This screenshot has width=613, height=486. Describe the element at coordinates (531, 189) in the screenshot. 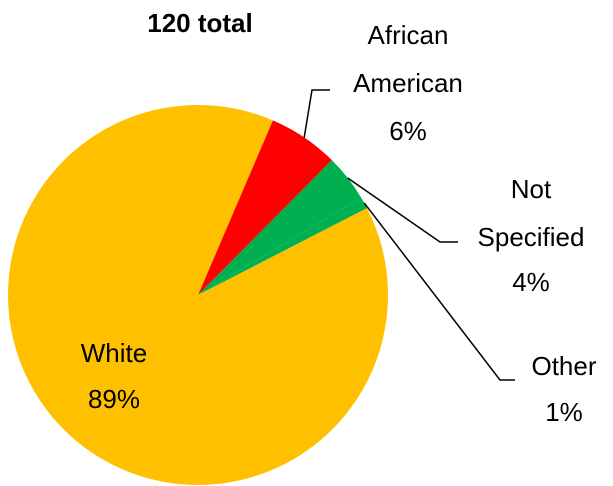

I see `label-not-specified-line1: Not` at that location.